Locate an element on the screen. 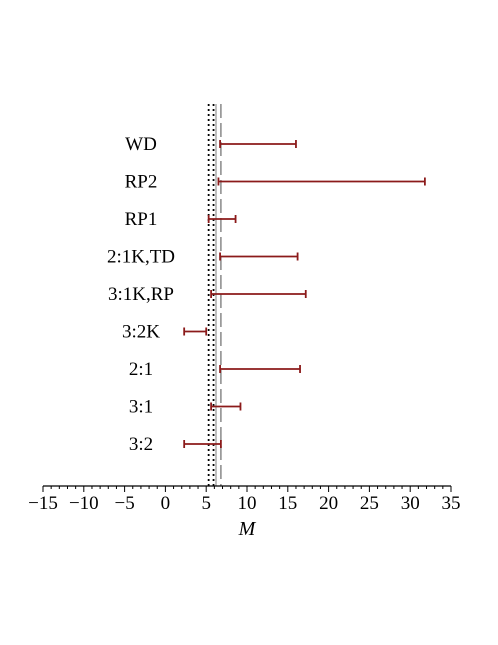 The image size is (498, 645). category-label: WD is located at coordinates (141, 144).